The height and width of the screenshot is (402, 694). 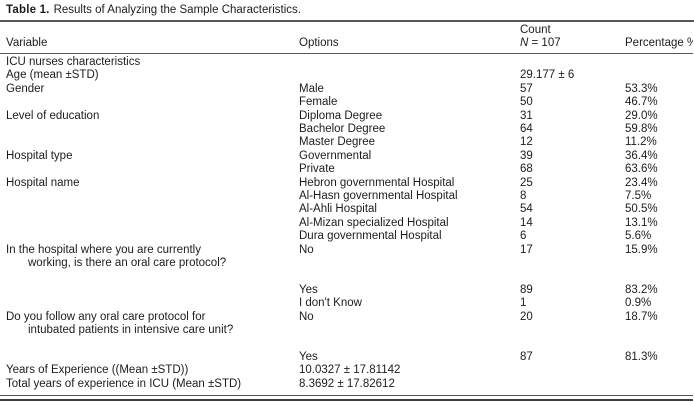 What do you see at coordinates (526, 115) in the screenshot?
I see `cell-count: 31` at bounding box center [526, 115].